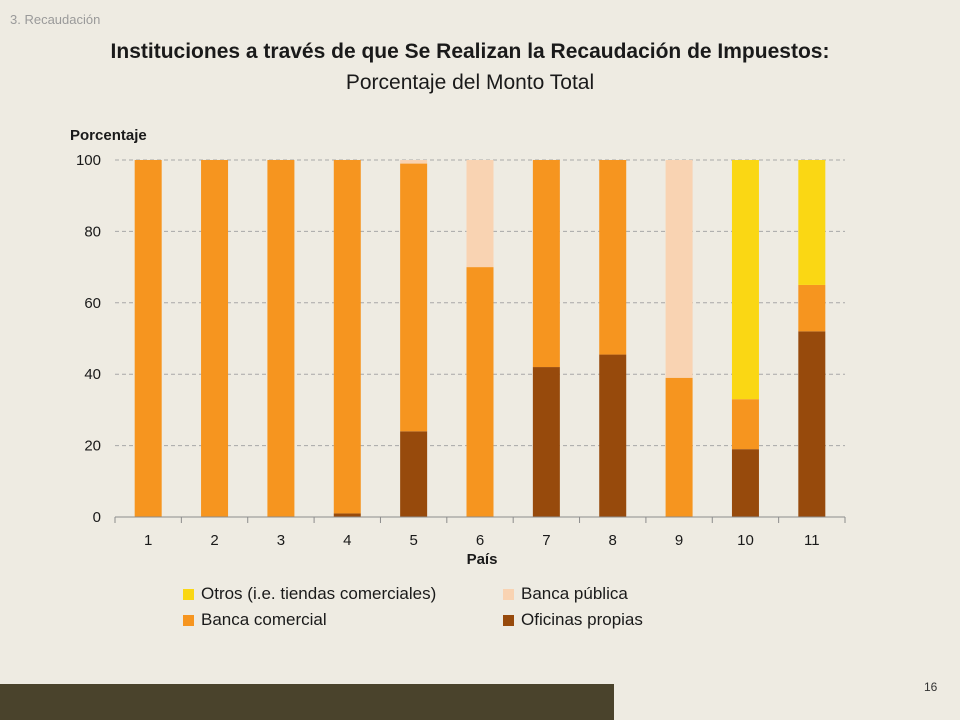 Image resolution: width=960 pixels, height=720 pixels. Describe the element at coordinates (582, 619) in the screenshot. I see `legend-label: Oficinas propias` at that location.